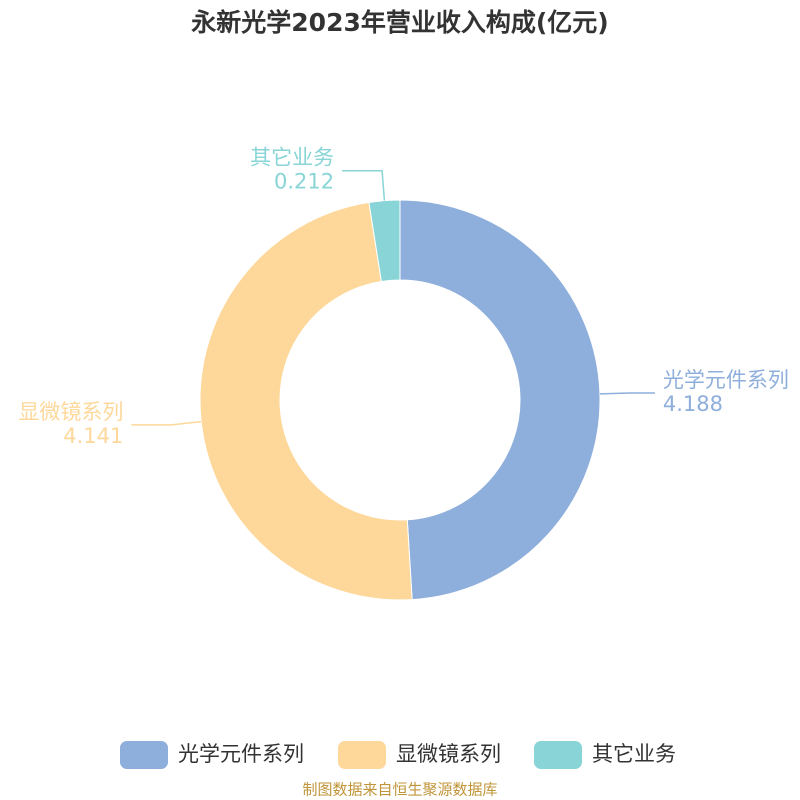 This screenshot has width=800, height=800. What do you see at coordinates (70, 412) in the screenshot?
I see `slice-label: 显微镜系列` at bounding box center [70, 412].